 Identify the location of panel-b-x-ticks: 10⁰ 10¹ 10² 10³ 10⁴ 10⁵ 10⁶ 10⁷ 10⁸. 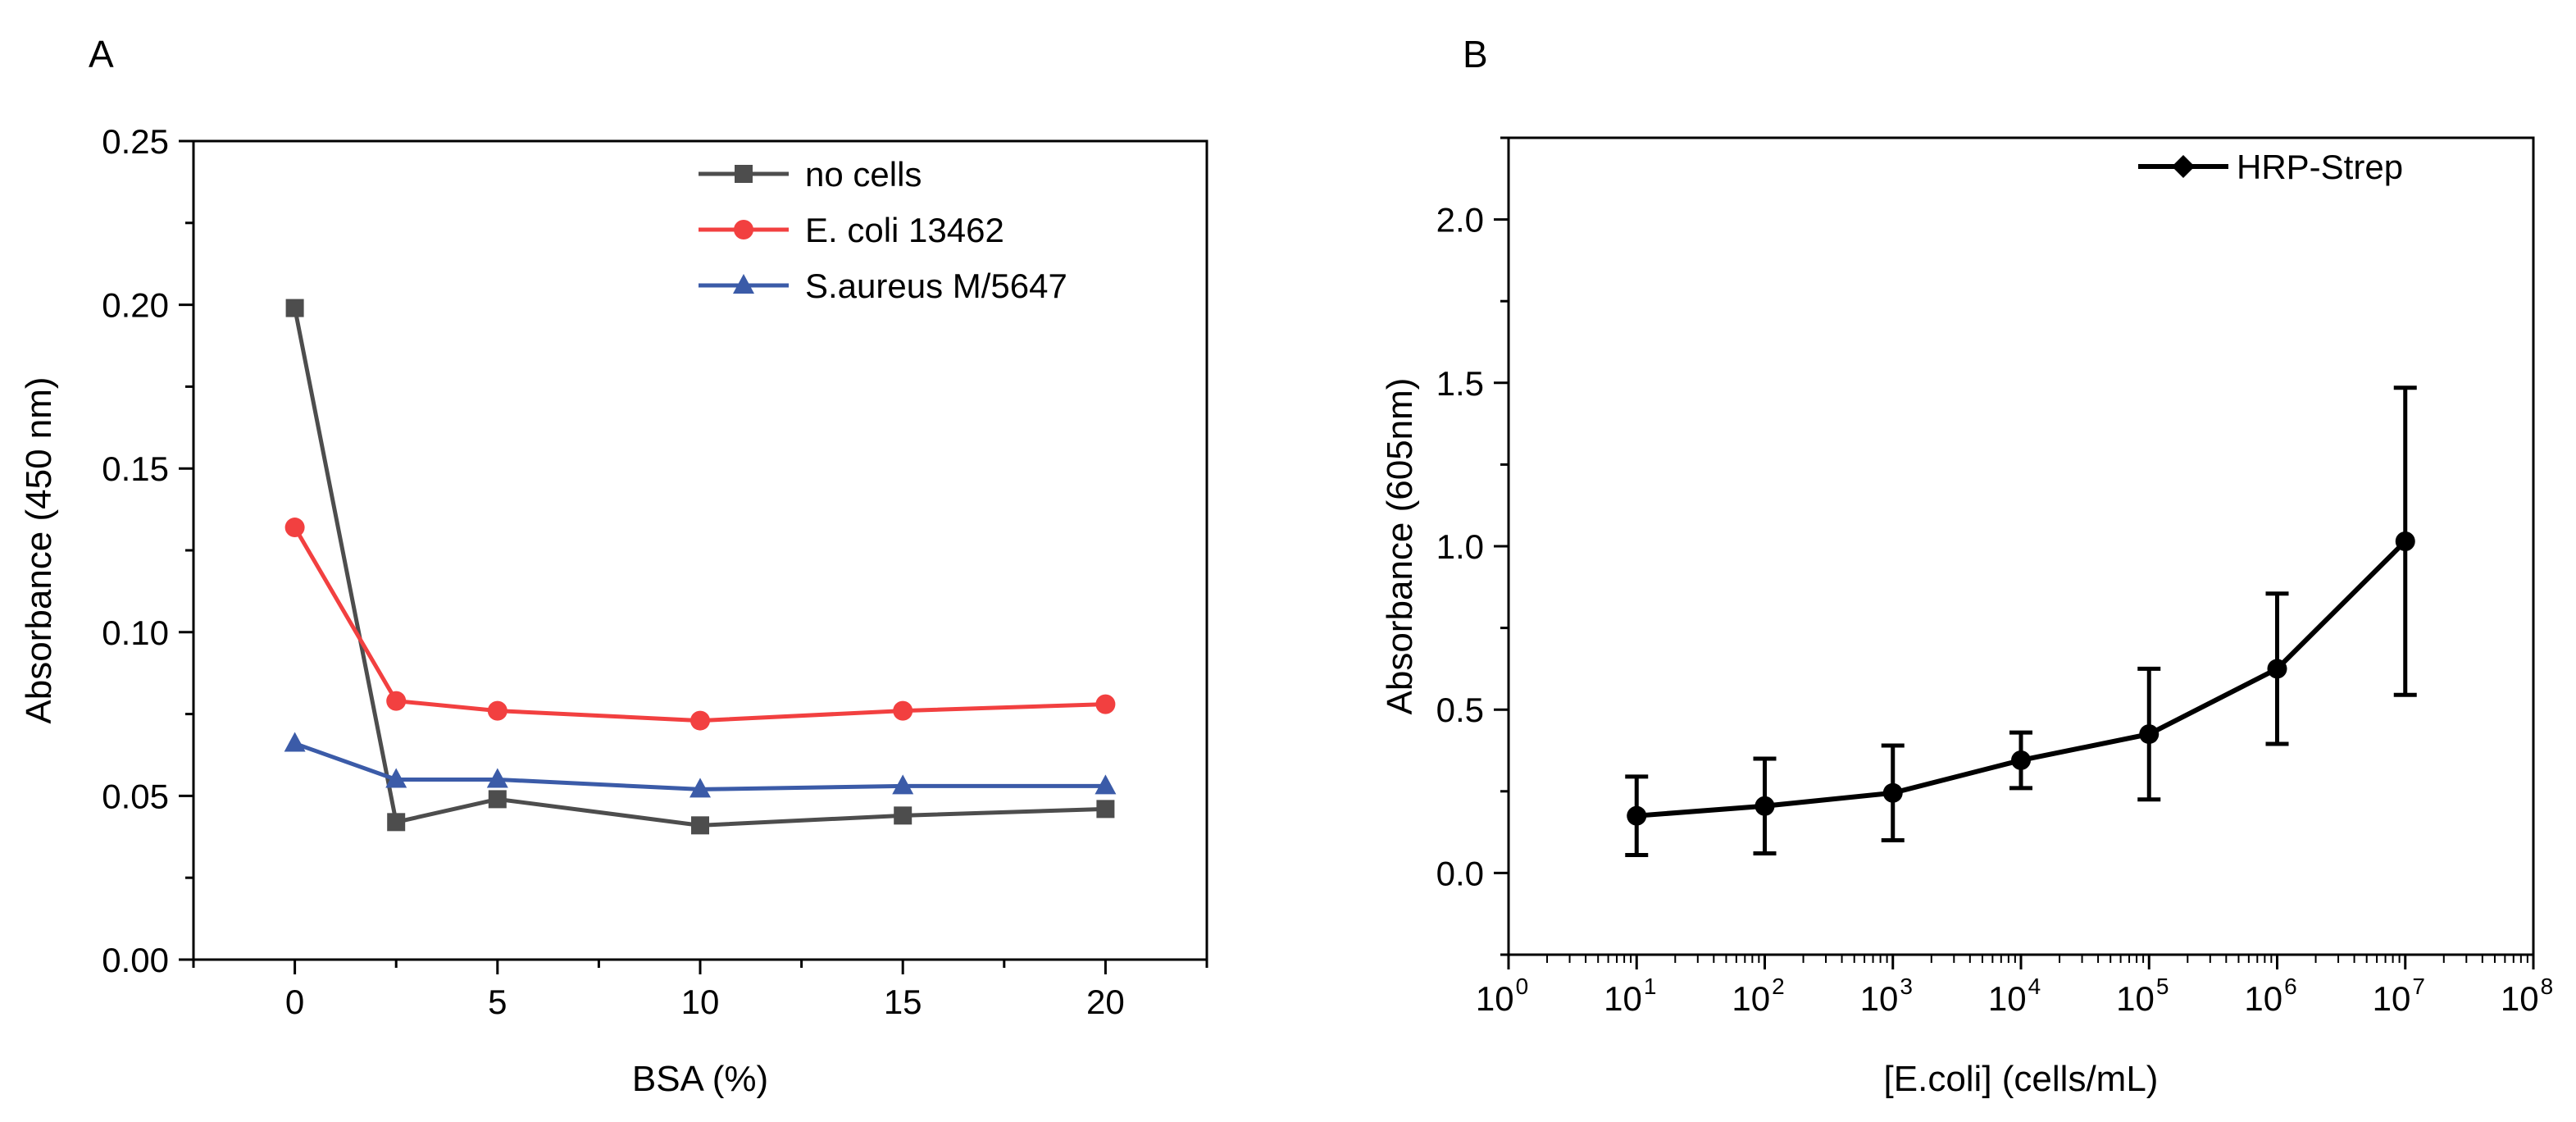
(2015, 986).